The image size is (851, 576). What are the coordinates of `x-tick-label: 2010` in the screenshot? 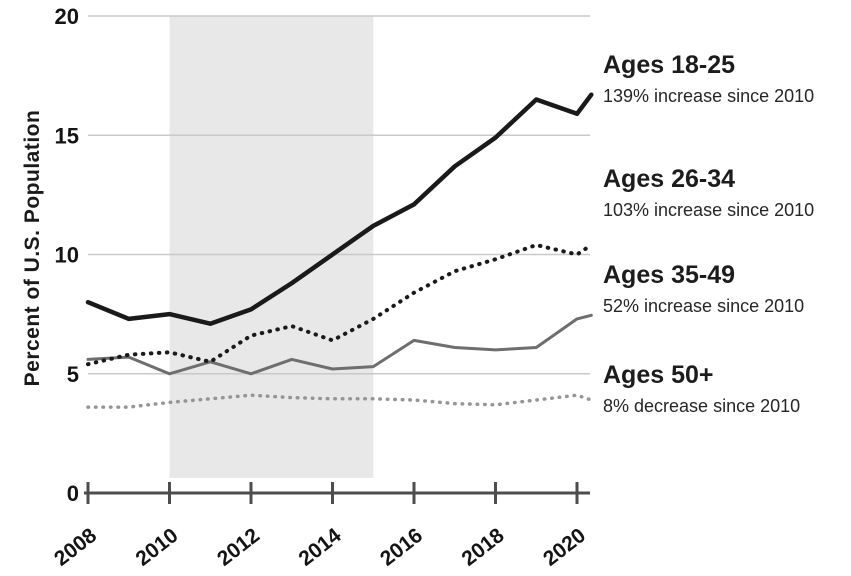 It's located at (157, 547).